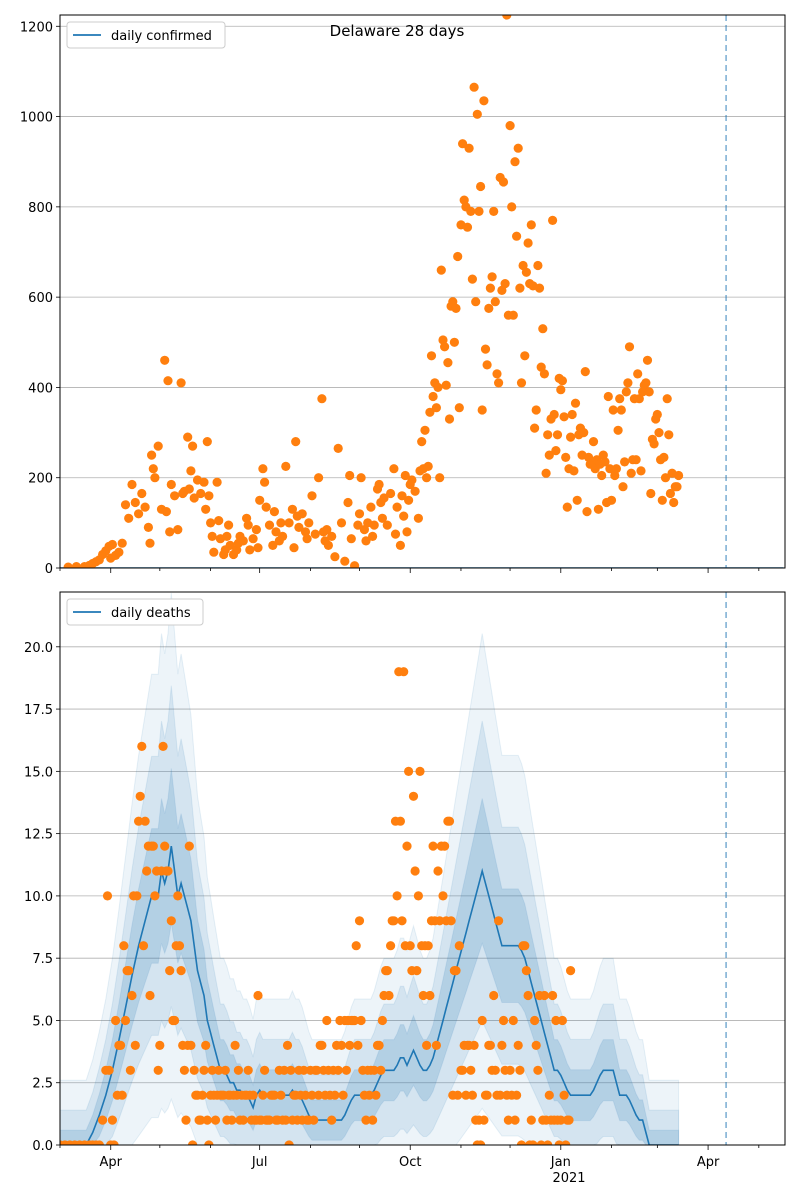 This screenshot has width=800, height=1204. What do you see at coordinates (40, 208) in the screenshot?
I see `y-tick-label: 800` at bounding box center [40, 208].